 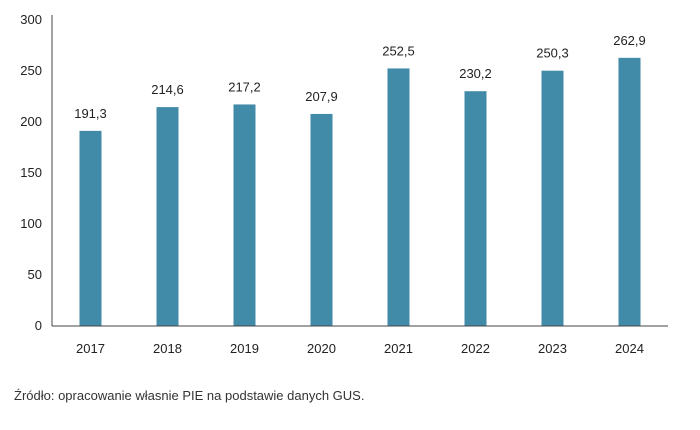 What do you see at coordinates (321, 219) in the screenshot?
I see `bar-2020` at bounding box center [321, 219].